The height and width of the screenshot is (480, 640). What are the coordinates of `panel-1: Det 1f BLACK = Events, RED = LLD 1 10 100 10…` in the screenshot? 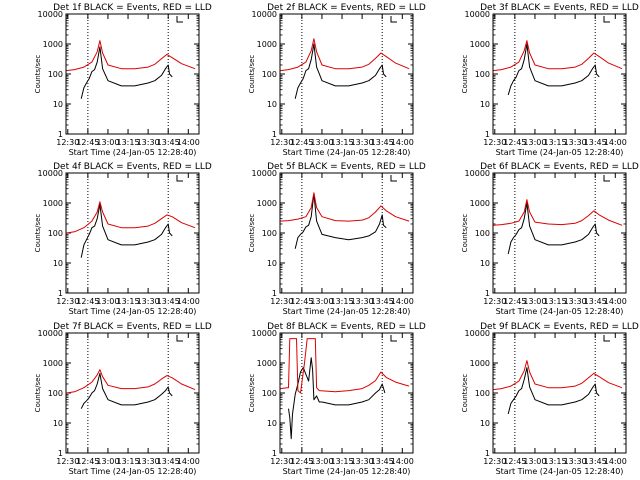 It's located at (123, 80).